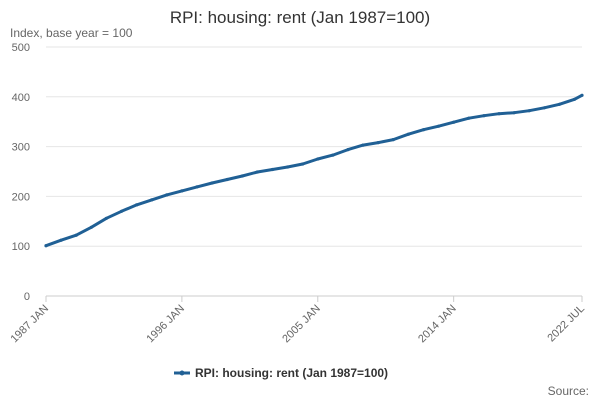  What do you see at coordinates (21, 197) in the screenshot?
I see `y-tick-label: 200` at bounding box center [21, 197].